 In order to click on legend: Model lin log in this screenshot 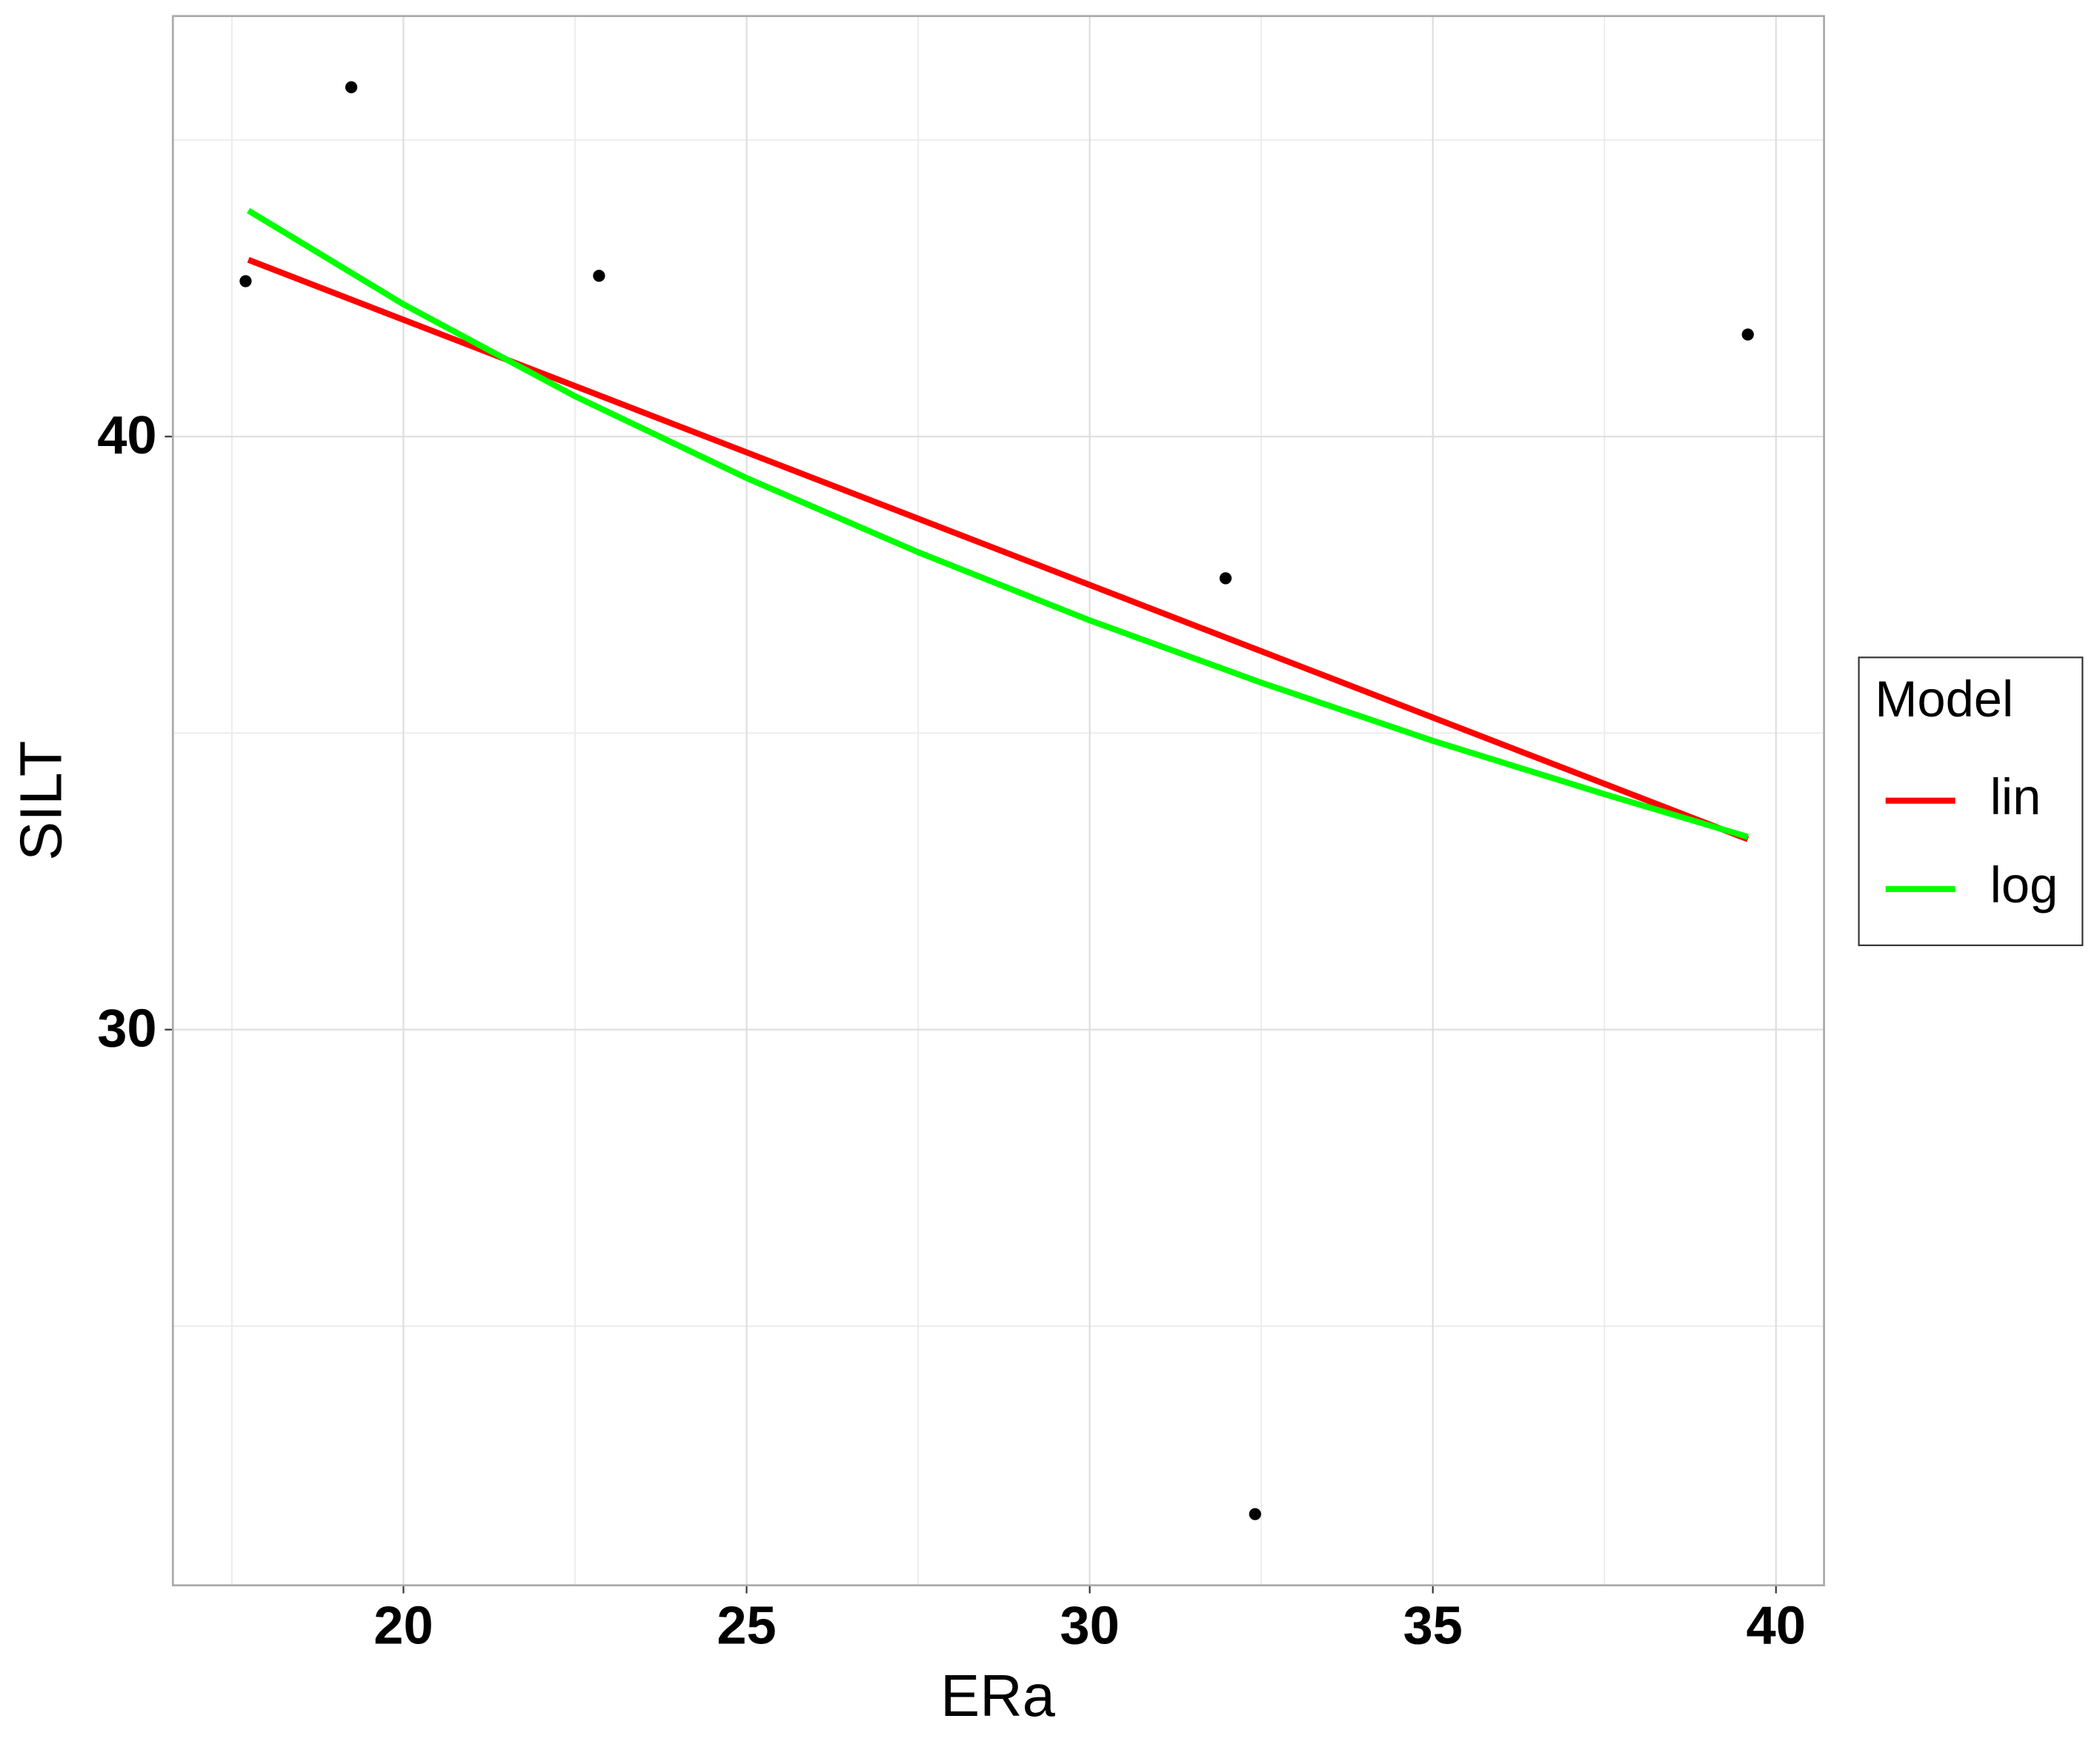, I will do `click(1971, 801)`.